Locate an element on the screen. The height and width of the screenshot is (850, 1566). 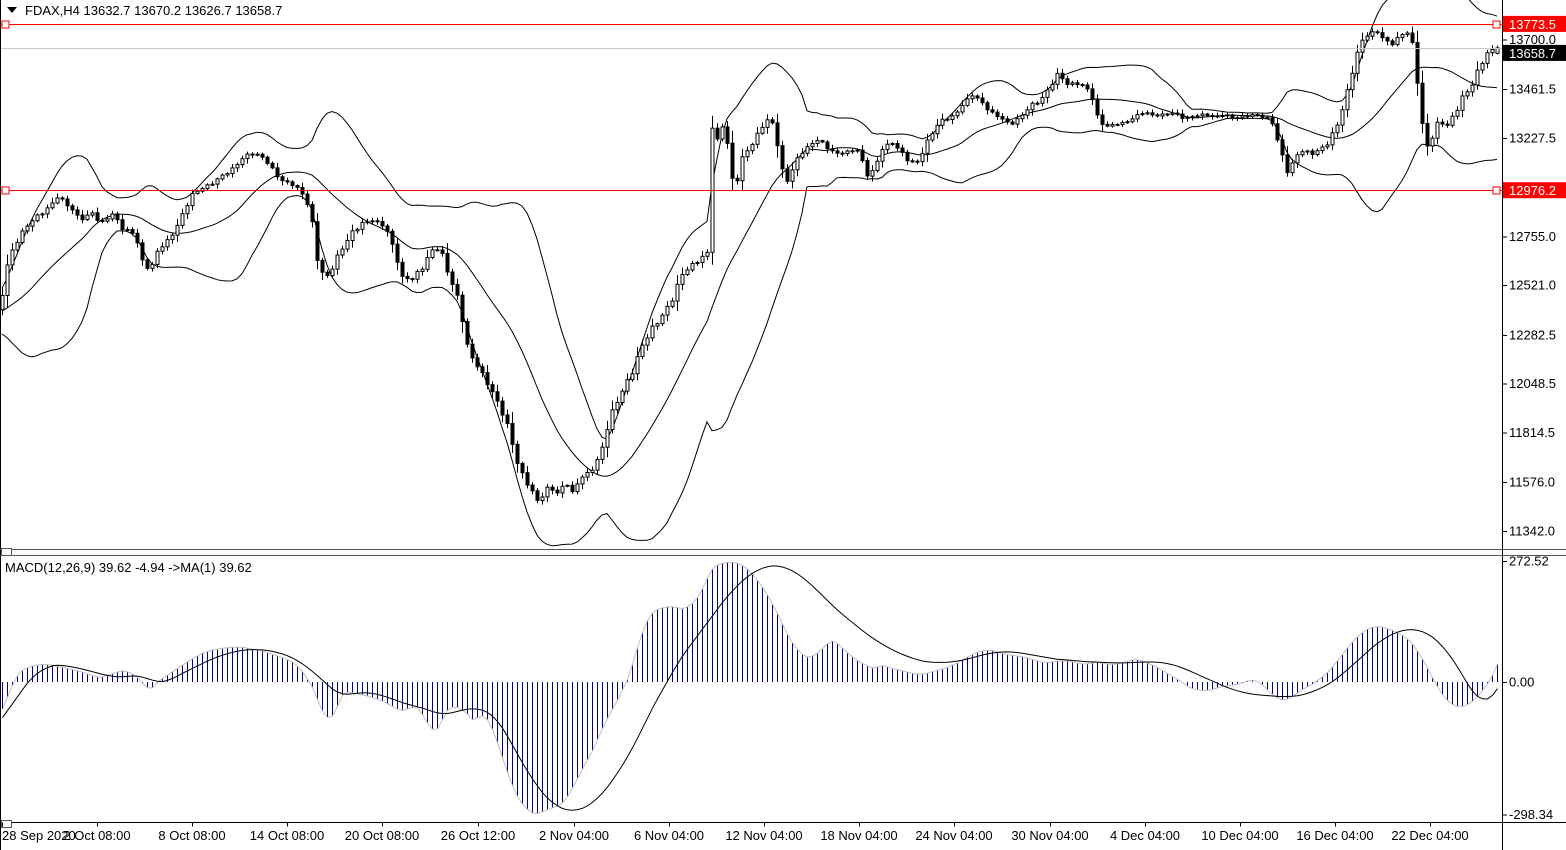
time-axis-label: 20 Oct 08:00 is located at coordinates (382, 835).